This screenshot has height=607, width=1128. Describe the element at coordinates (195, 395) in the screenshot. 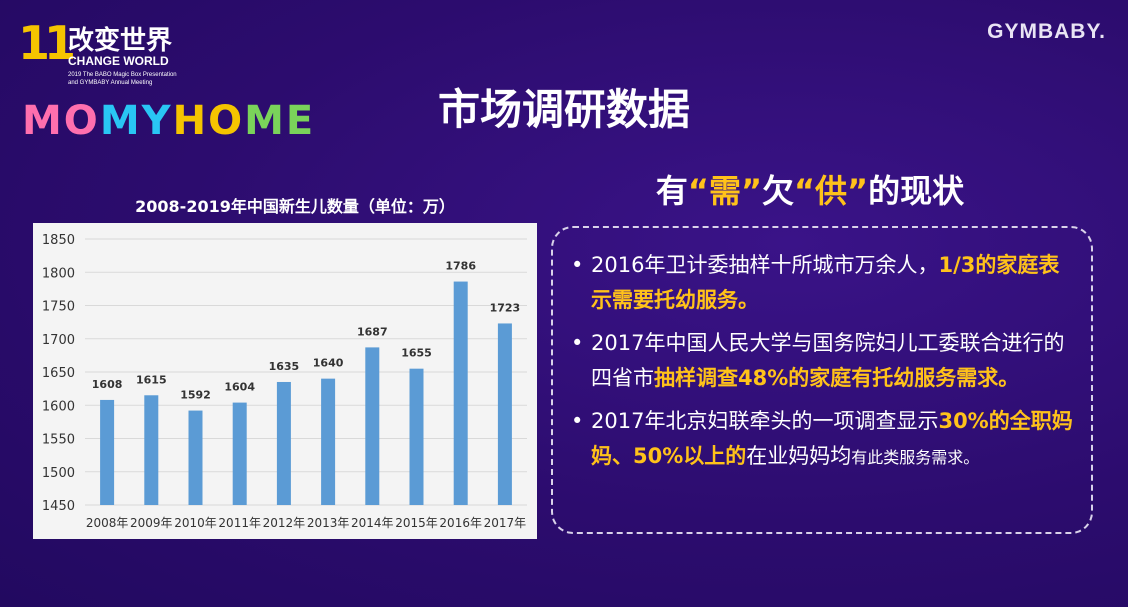

I see `data-label: 1592` at that location.